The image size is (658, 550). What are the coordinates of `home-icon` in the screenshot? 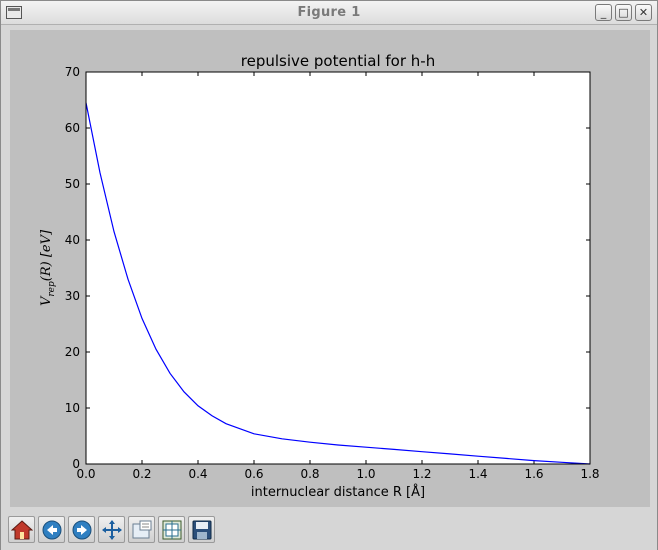 It's located at (21, 529).